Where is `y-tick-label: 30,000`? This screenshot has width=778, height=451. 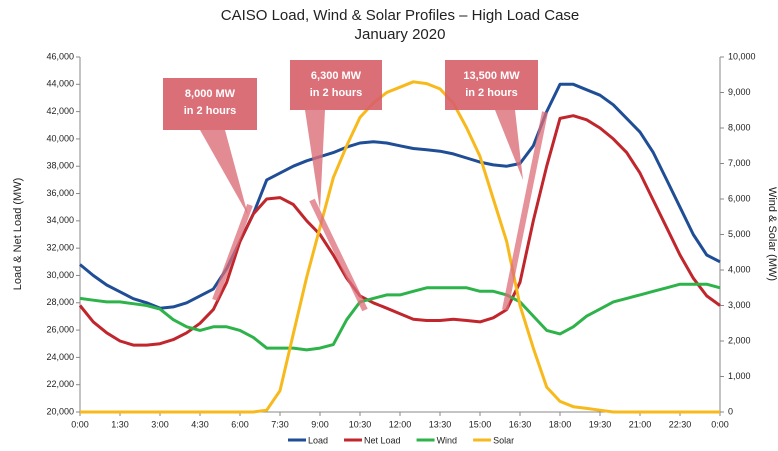
y-tick-label: 30,000 is located at coordinates (60, 275).